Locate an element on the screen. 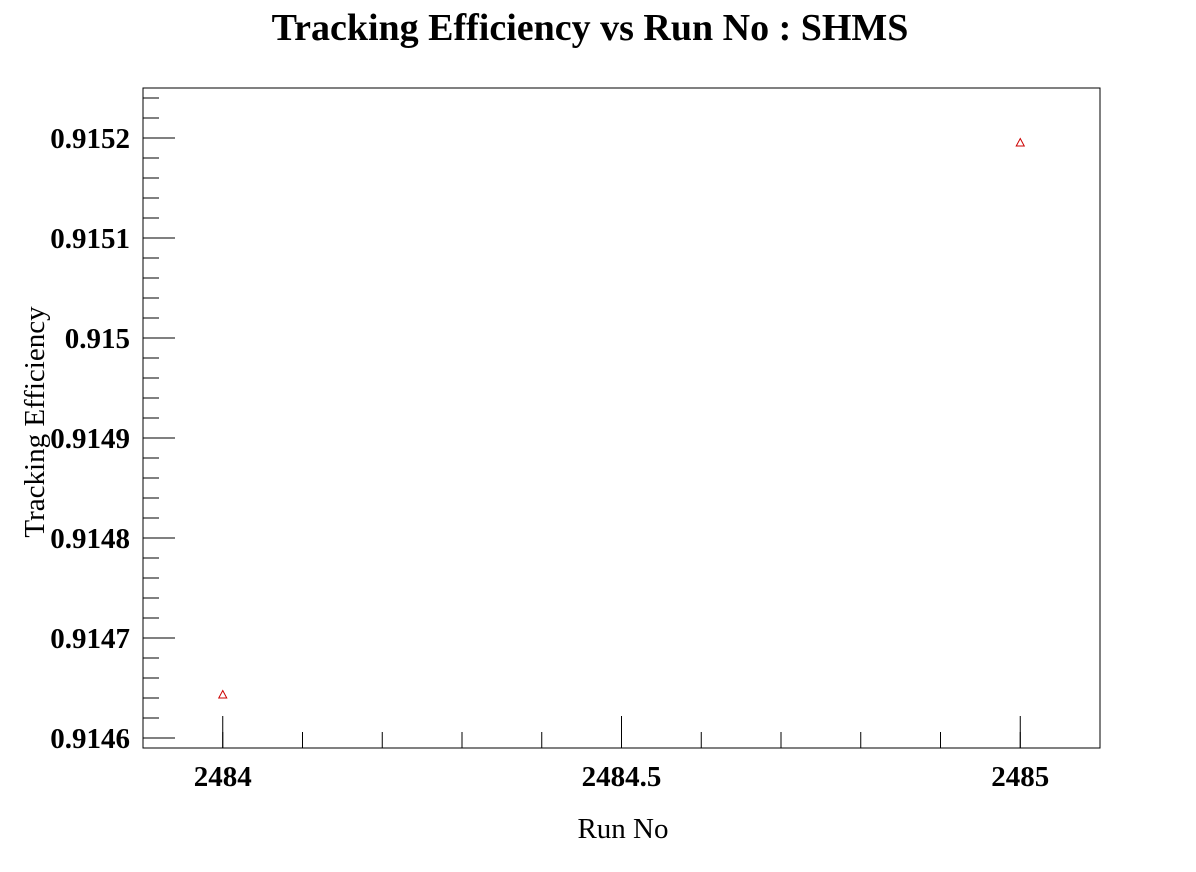  y-axis-label: Tracking Efficiency is located at coordinates (35, 422).